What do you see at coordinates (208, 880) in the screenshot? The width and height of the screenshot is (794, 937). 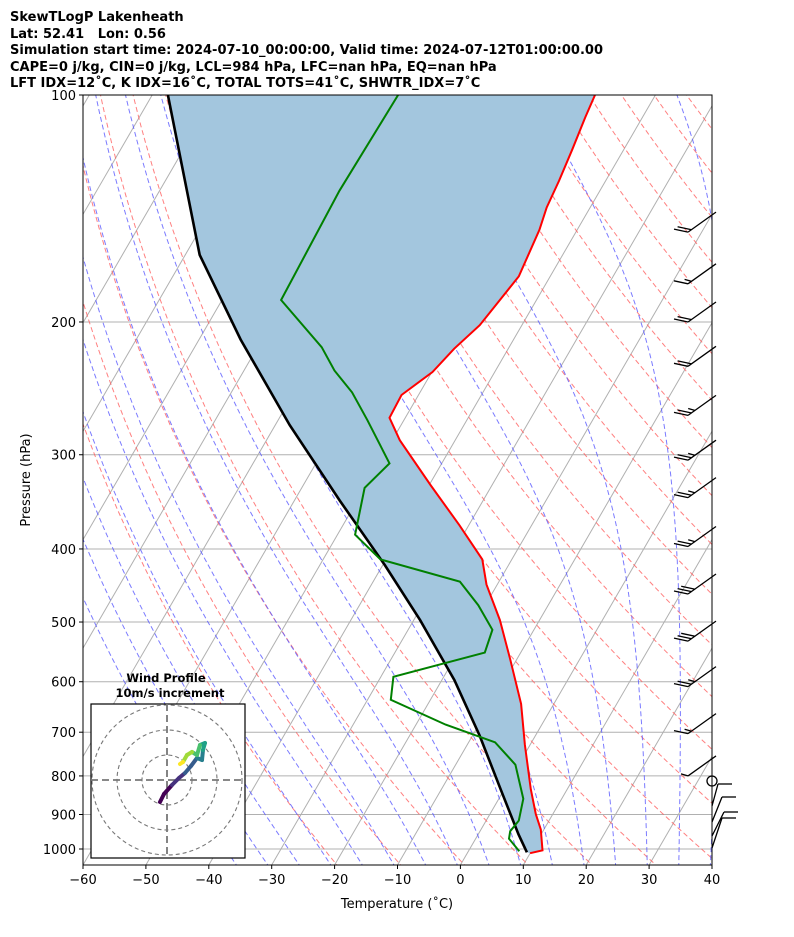 I see `x-tick-label: −40` at bounding box center [208, 880].